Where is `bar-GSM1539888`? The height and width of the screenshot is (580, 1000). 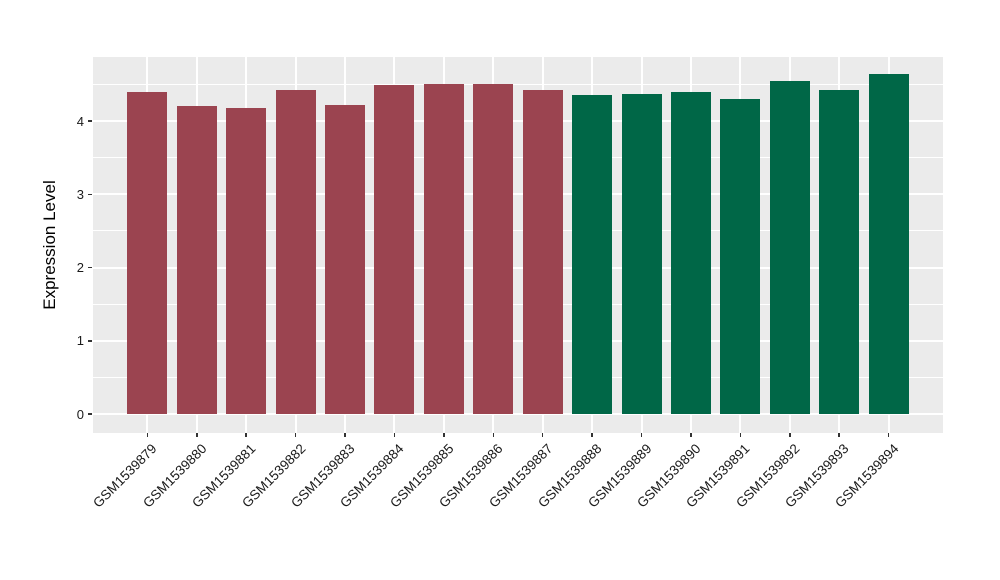 bar-GSM1539888 is located at coordinates (592, 254).